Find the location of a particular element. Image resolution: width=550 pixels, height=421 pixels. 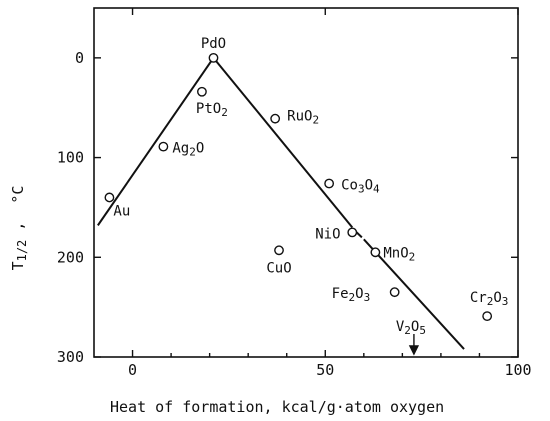

v2o5-arrow-head is located at coordinates (414, 350).